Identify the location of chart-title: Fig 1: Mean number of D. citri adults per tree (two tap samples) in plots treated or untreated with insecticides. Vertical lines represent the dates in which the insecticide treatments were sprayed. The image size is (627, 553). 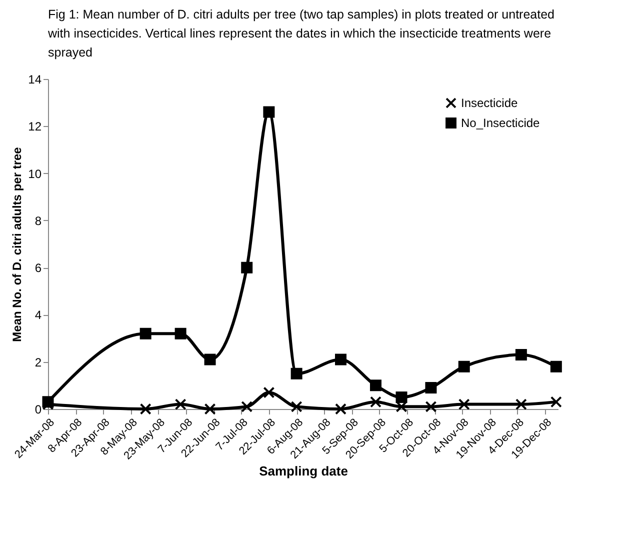
(301, 34).